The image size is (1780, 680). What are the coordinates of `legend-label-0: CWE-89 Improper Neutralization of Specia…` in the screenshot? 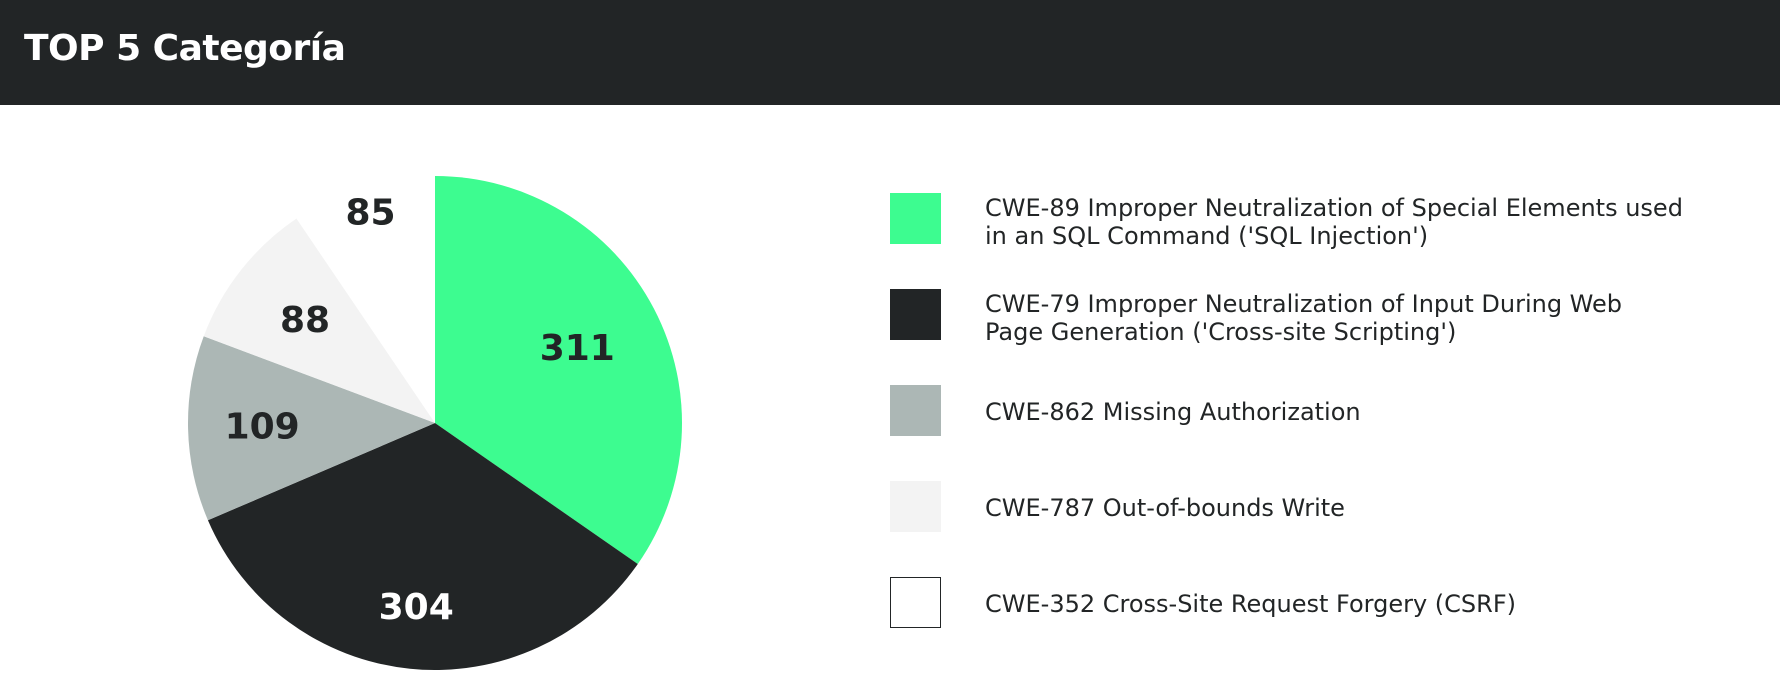 It's located at (1334, 222).